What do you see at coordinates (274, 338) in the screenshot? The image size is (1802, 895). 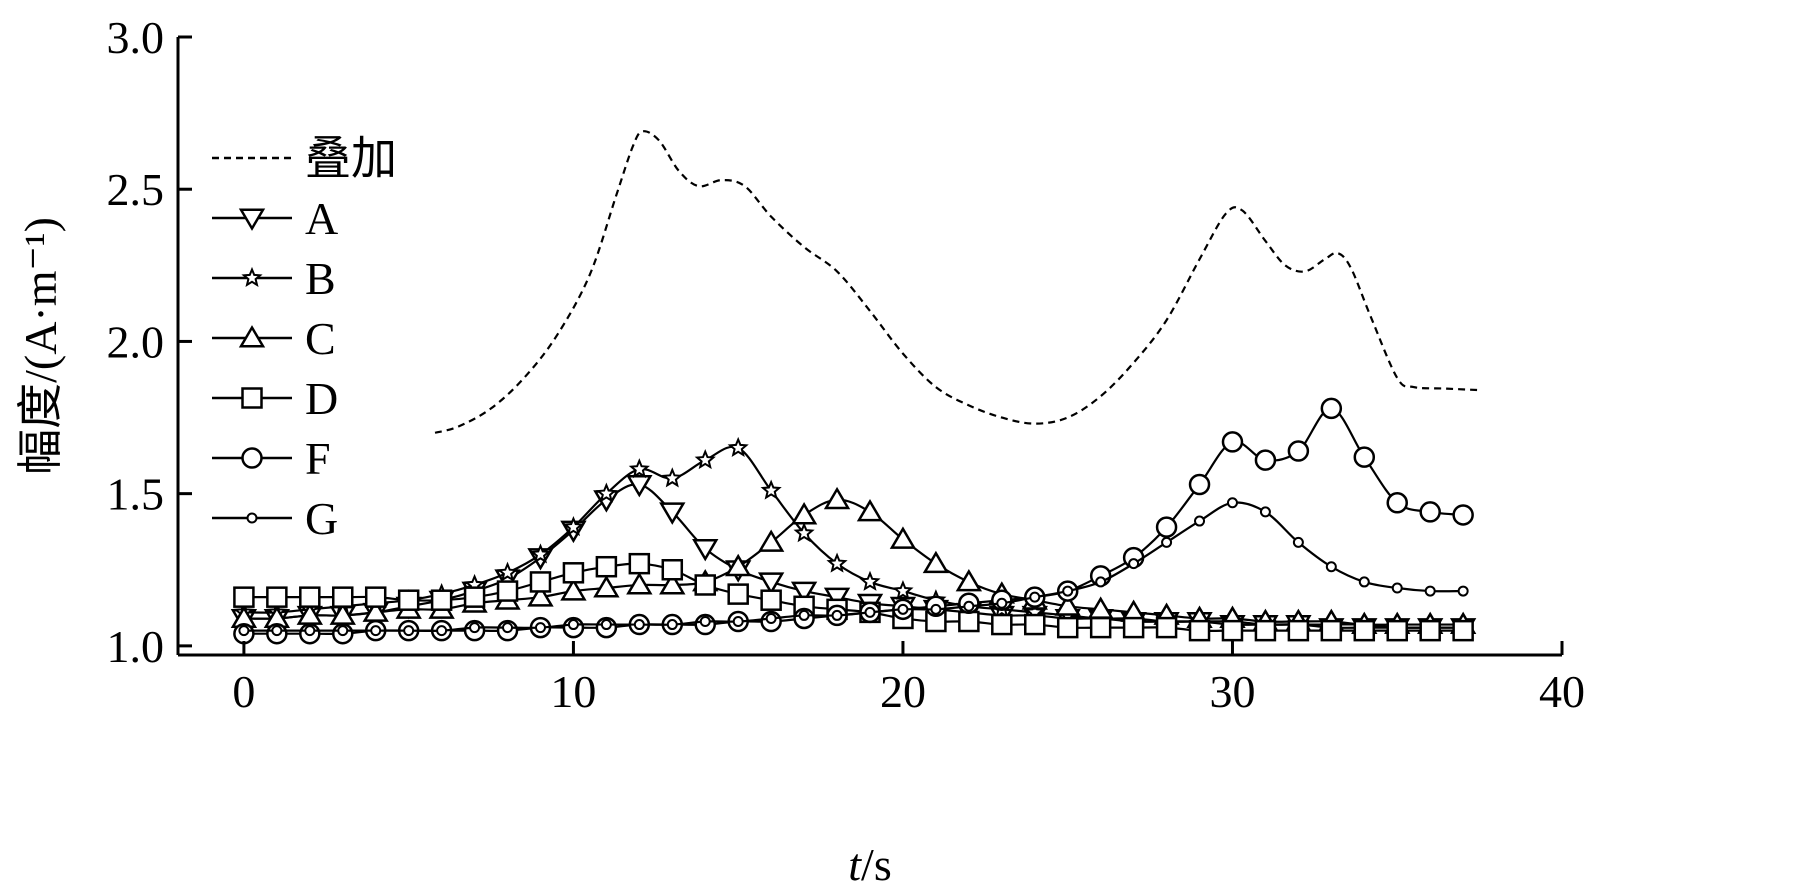 I see `legend-item: C` at bounding box center [274, 338].